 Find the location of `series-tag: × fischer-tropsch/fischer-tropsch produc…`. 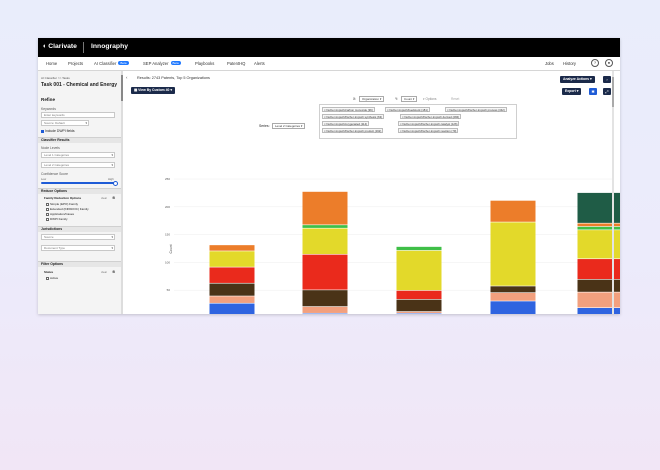

series-tag: × fischer-tropsch/fischer-tropsch produc… is located at coordinates (353, 130).